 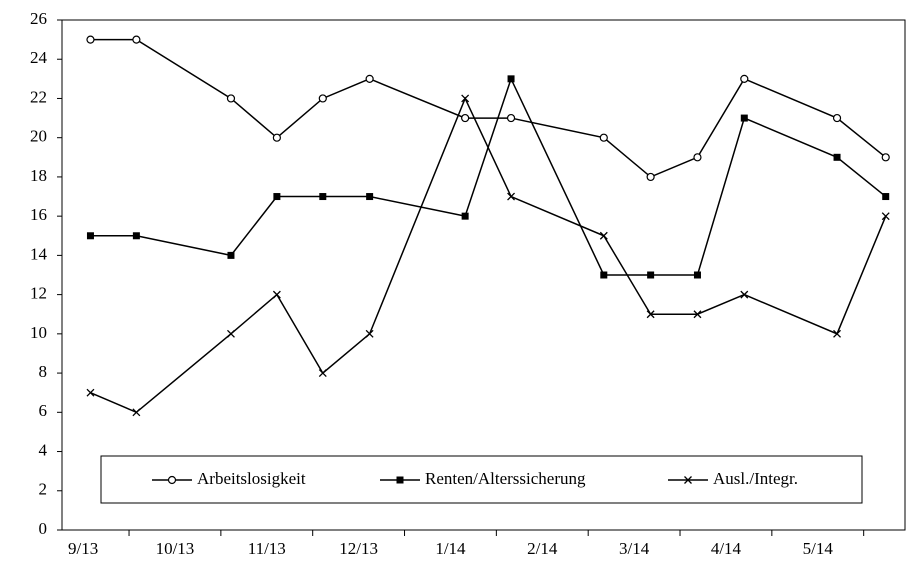 What do you see at coordinates (38, 18) in the screenshot?
I see `y-tick-label: 26` at bounding box center [38, 18].